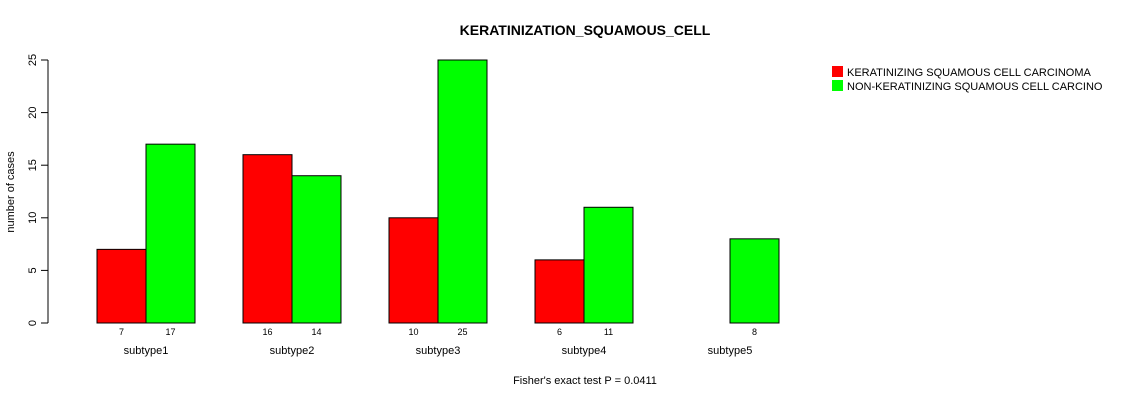 The height and width of the screenshot is (400, 1140). What do you see at coordinates (316, 332) in the screenshot?
I see `bar-count-label: 14` at bounding box center [316, 332].